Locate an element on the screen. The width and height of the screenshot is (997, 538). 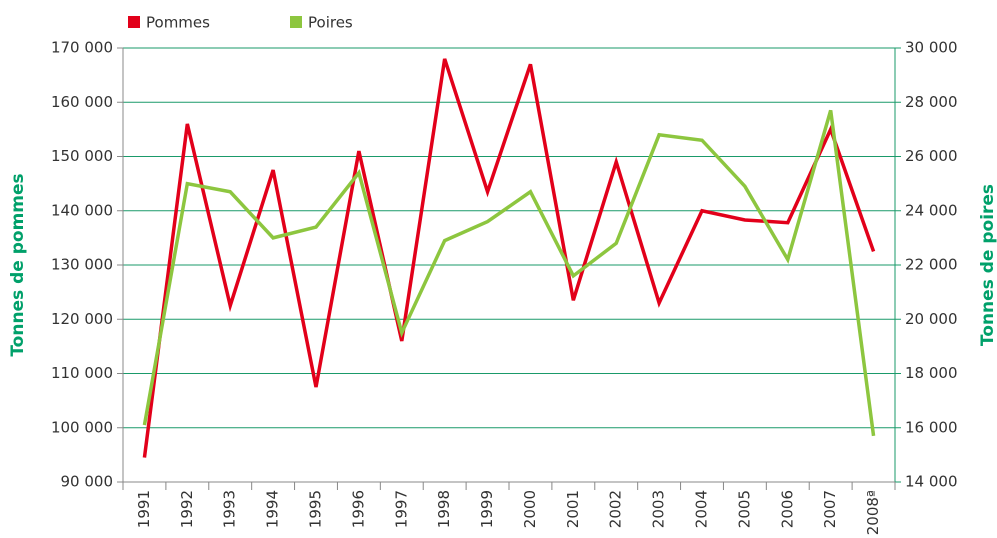
x-tick-label: 2000 is located at coordinates (530, 509).